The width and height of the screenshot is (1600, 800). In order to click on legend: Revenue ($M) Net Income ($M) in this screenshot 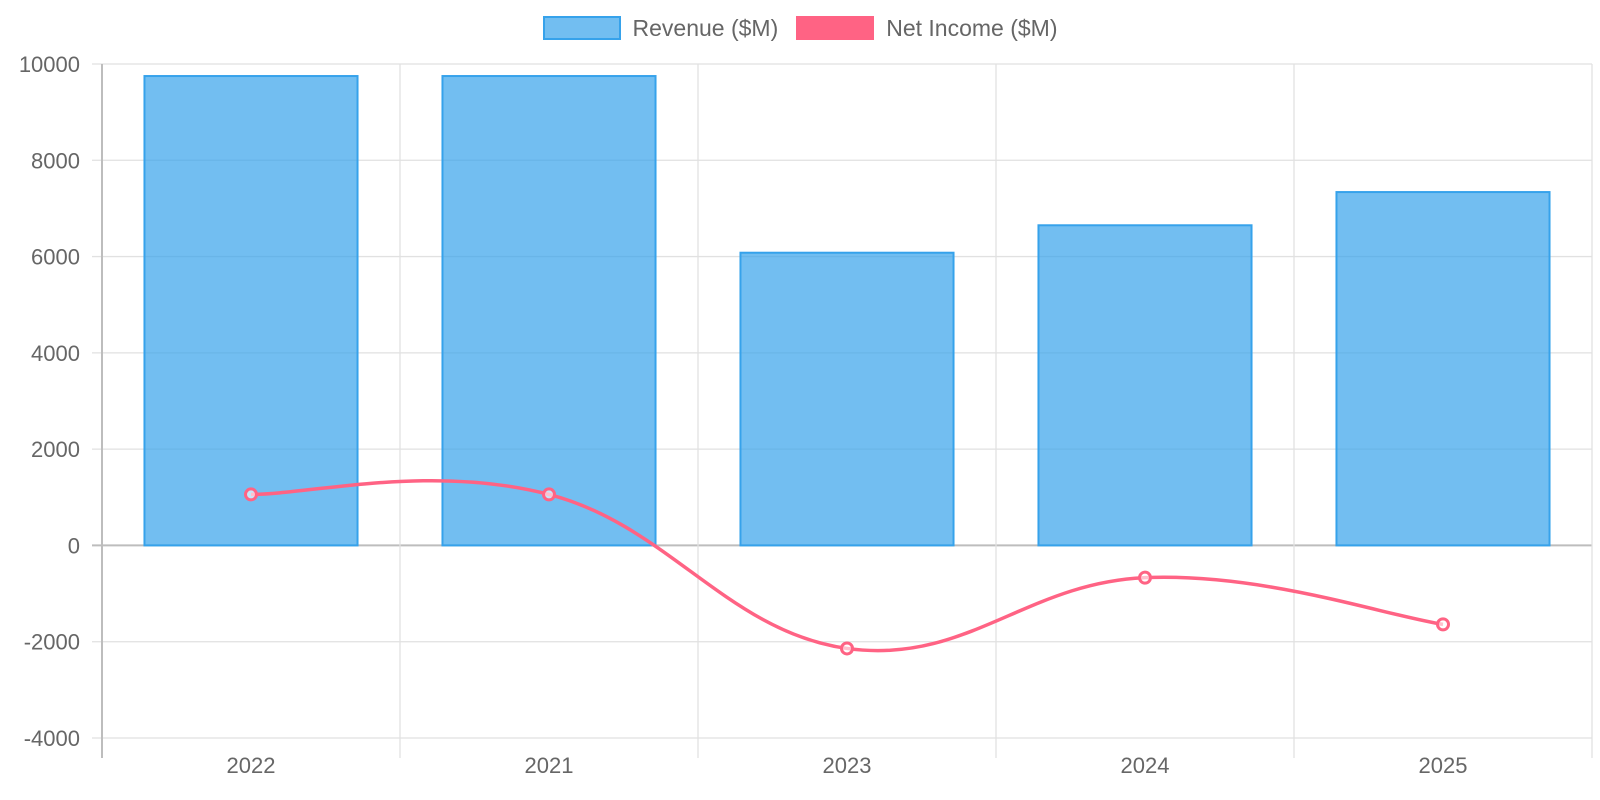, I will do `click(800, 28)`.